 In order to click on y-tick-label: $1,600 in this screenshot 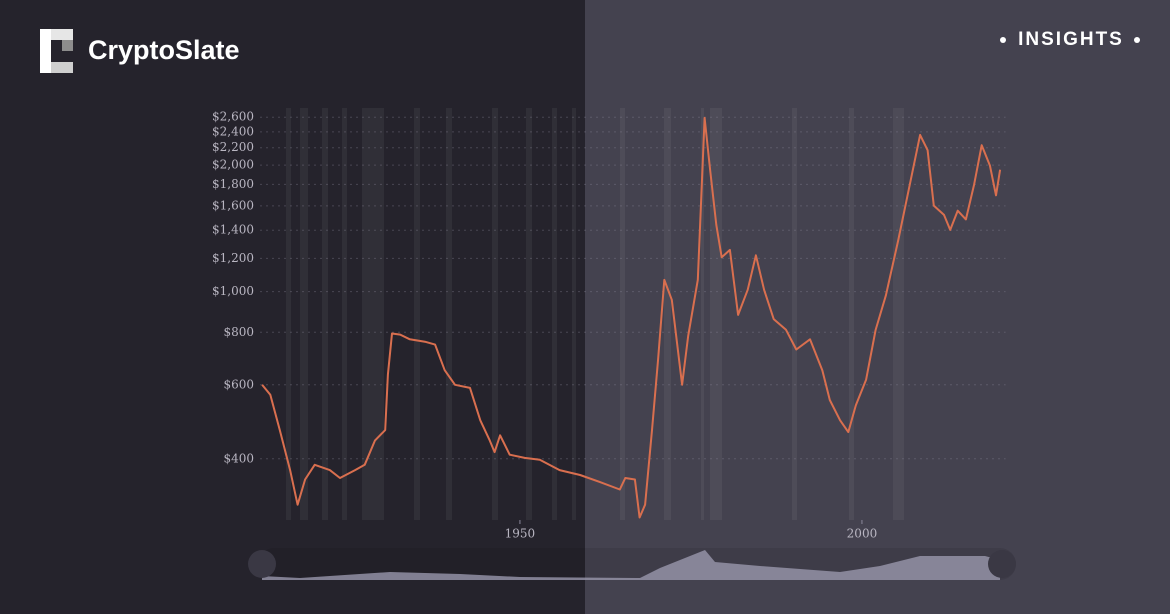, I will do `click(233, 205)`.